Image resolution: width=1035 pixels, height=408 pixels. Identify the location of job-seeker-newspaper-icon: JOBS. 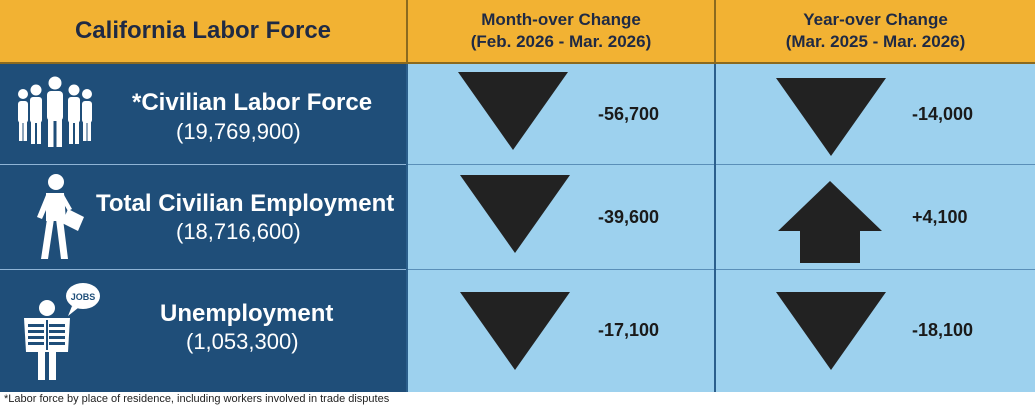
(63, 332).